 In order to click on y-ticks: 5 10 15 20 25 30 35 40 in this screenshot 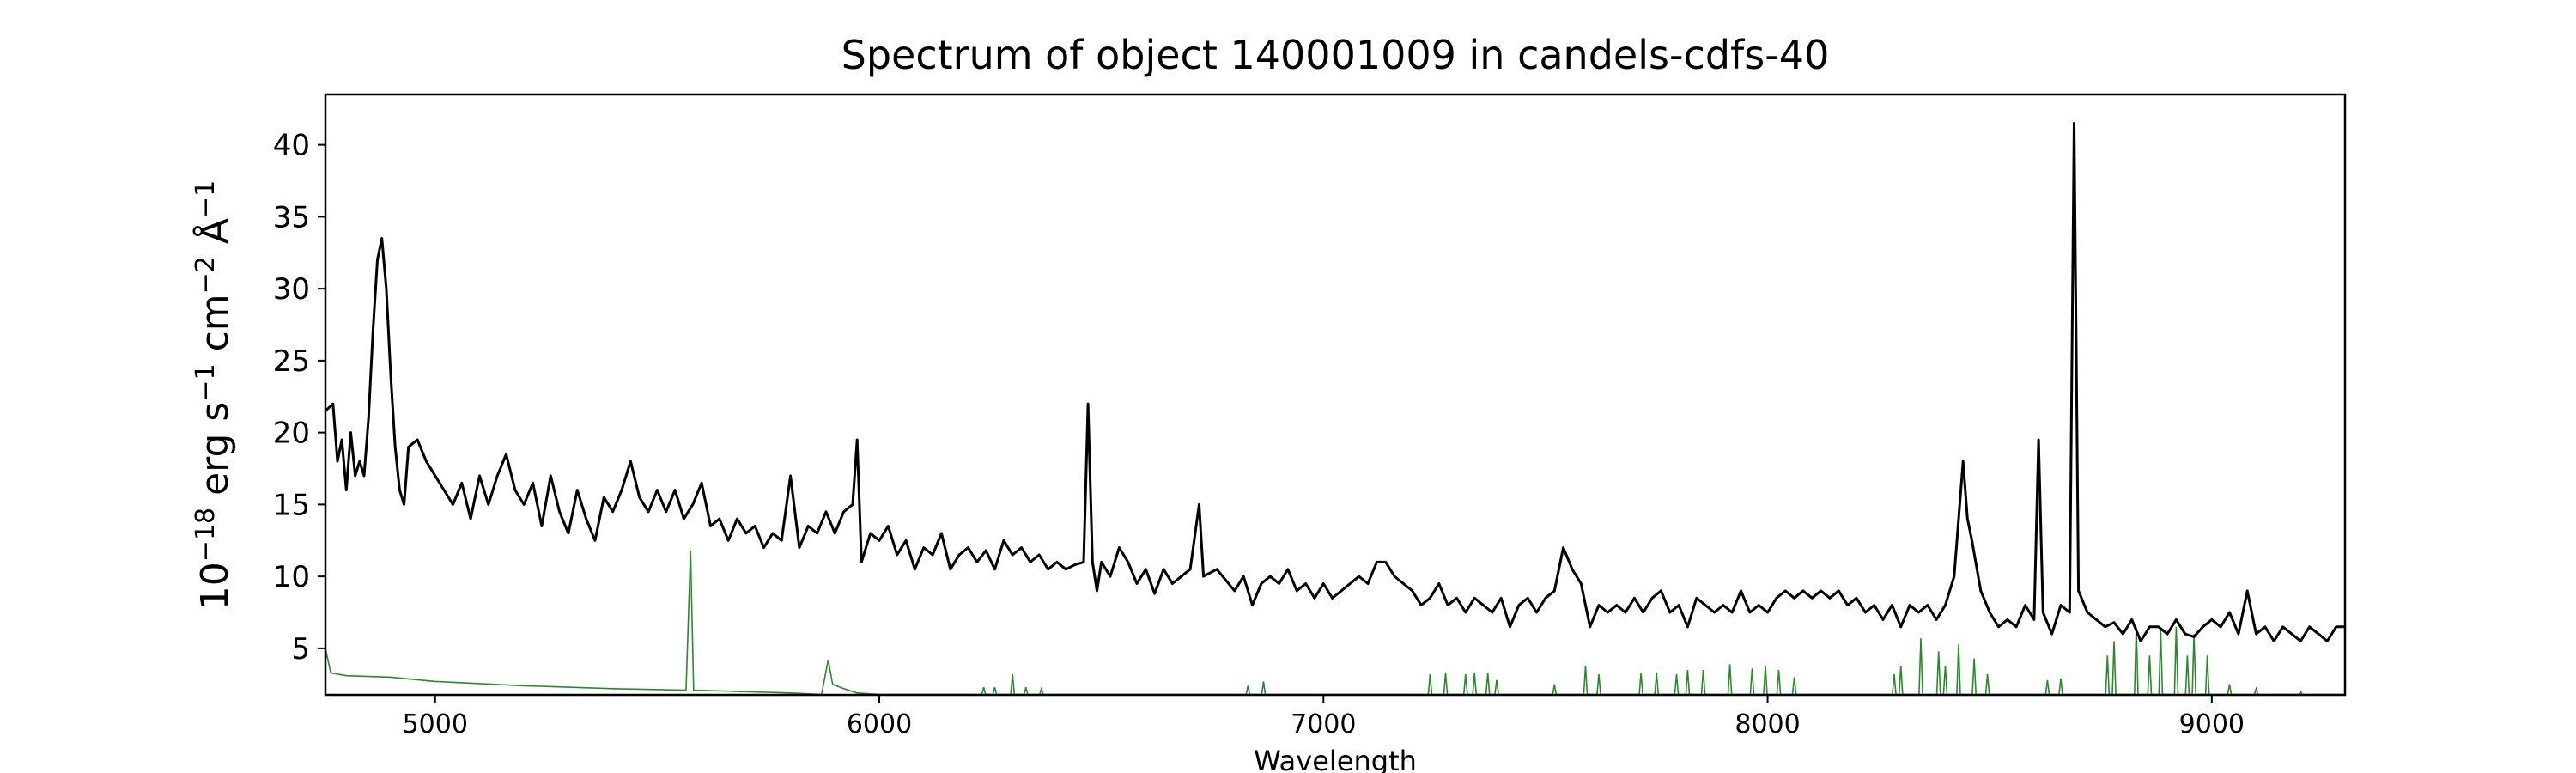, I will do `click(299, 397)`.